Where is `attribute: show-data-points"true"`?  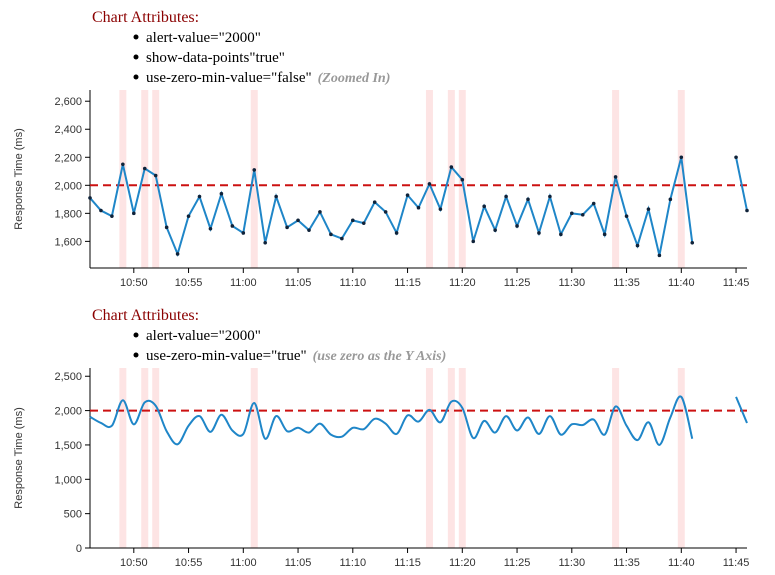 attribute: show-data-points"true" is located at coordinates (215, 58).